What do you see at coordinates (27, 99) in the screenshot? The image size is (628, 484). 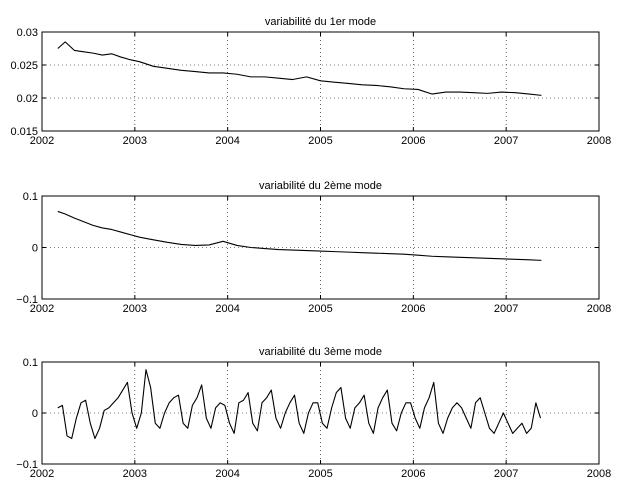 I see `y-tick-label: 0.02` at bounding box center [27, 99].